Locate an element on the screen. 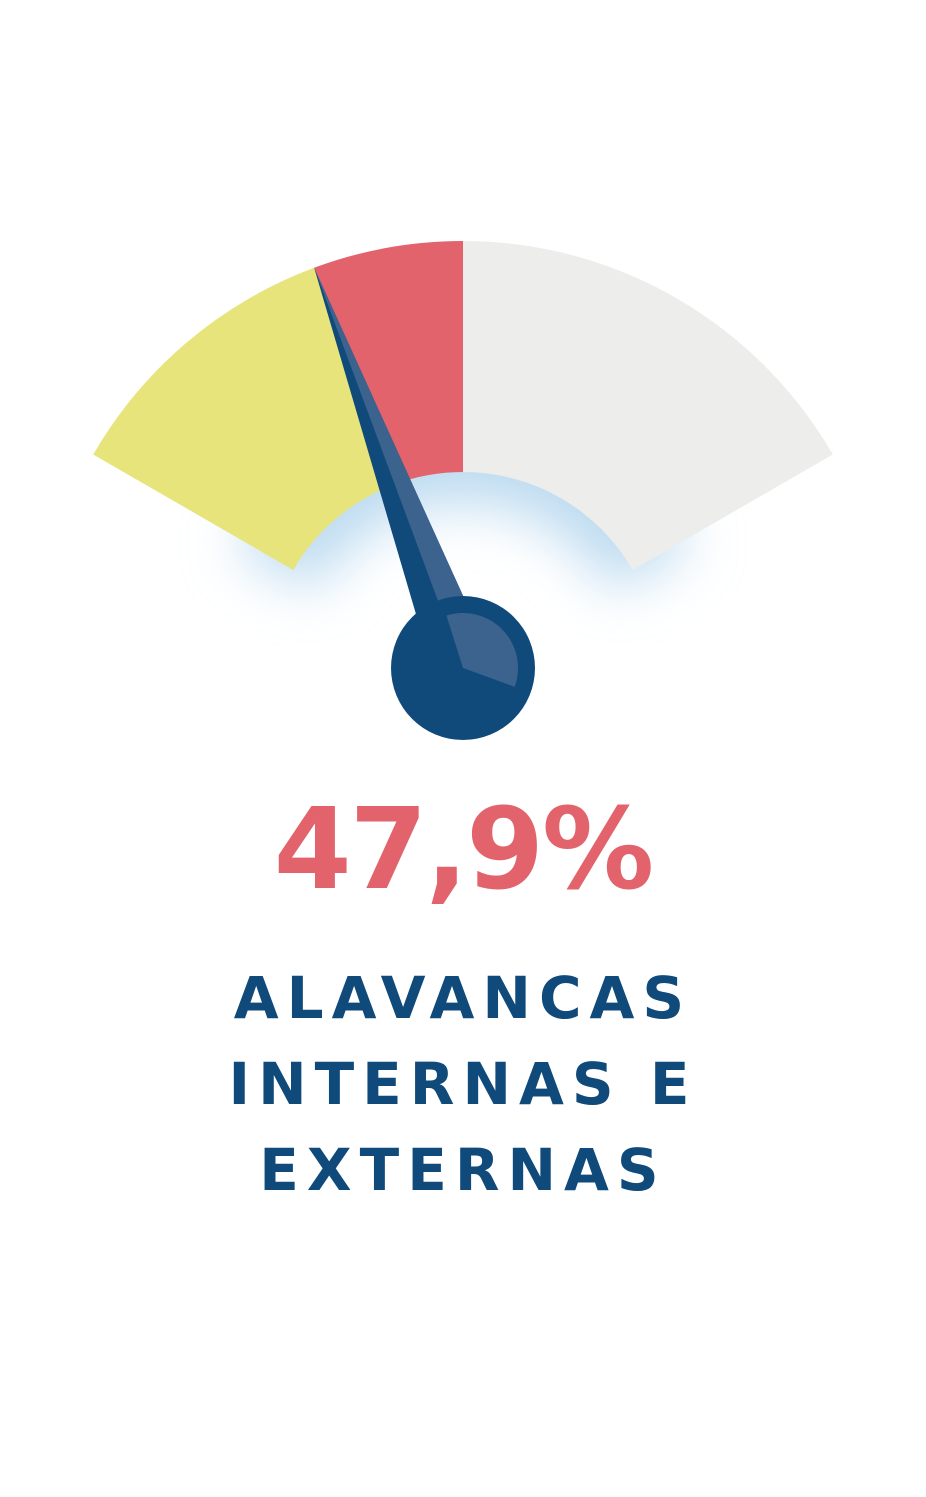 The width and height of the screenshot is (926, 1497). caption-line-3: EXTERNAS is located at coordinates (463, 1170).